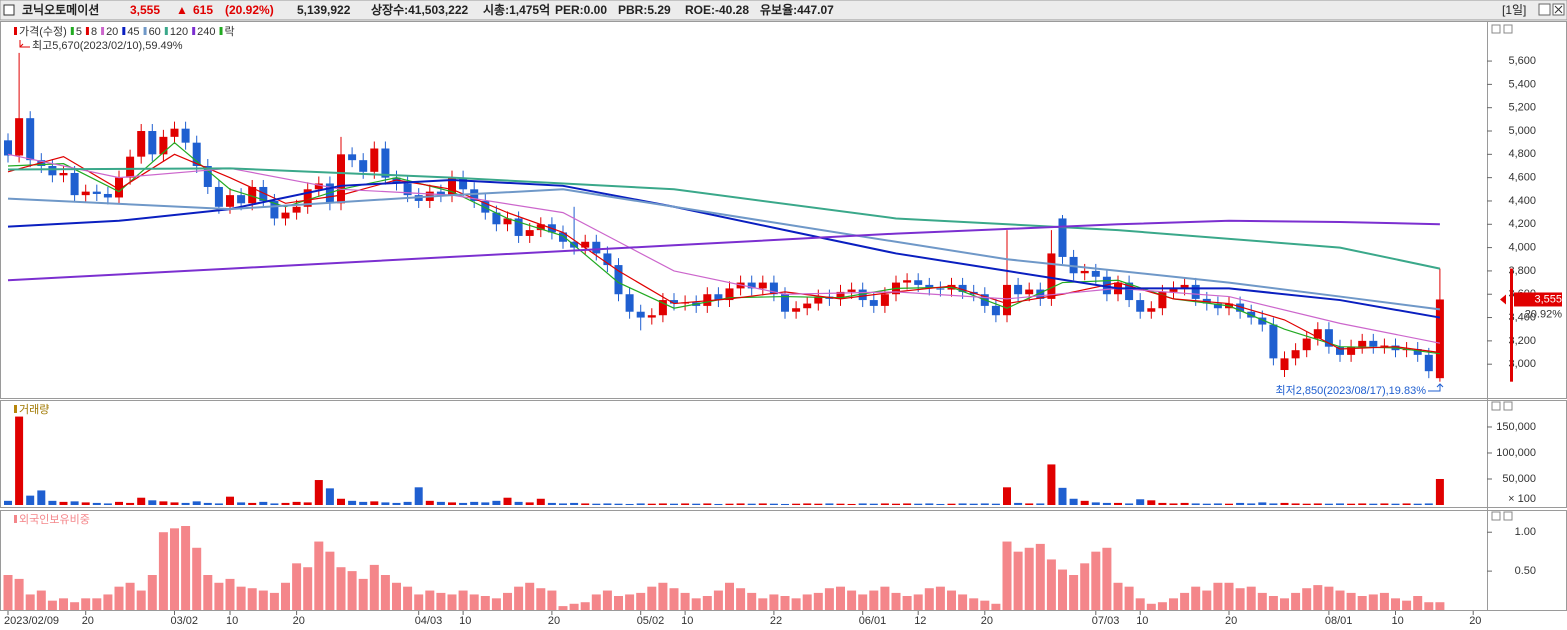 The image size is (1567, 630). I want to click on legend-extra: 락, so click(230, 31).